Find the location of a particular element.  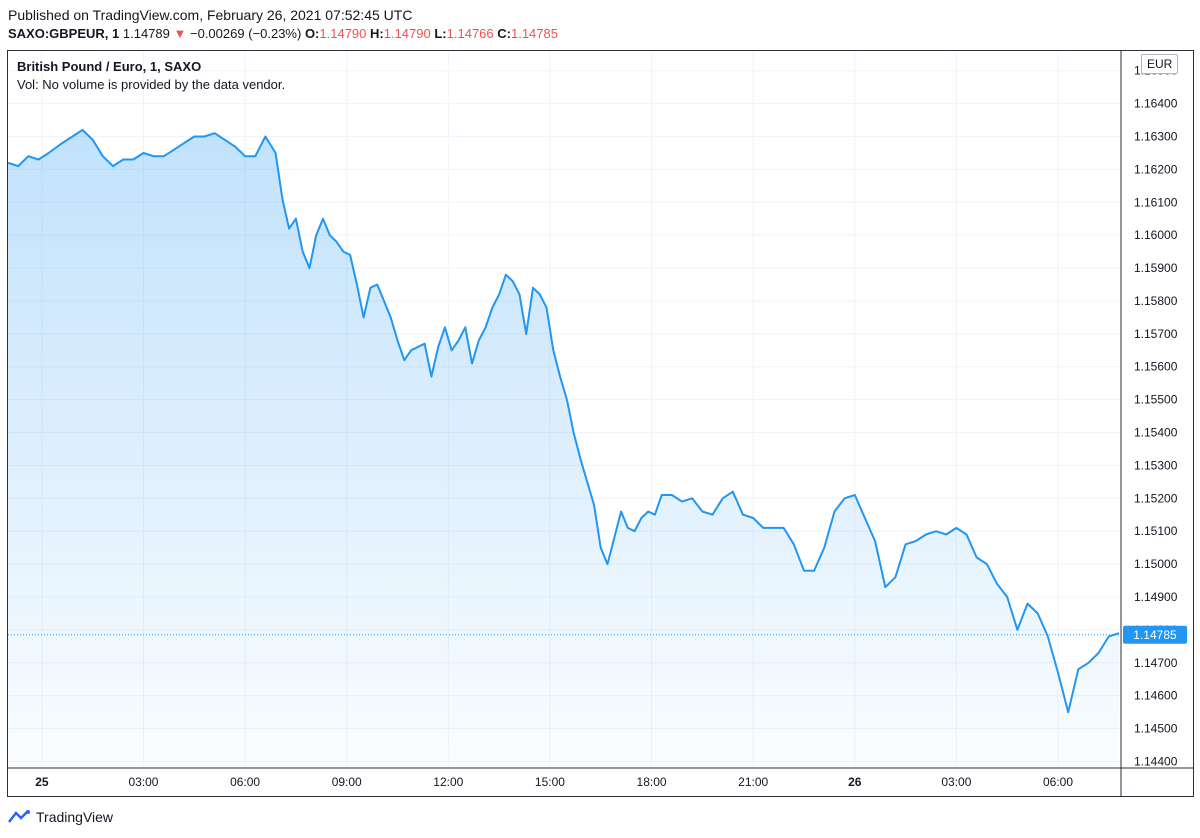

y-tick-label: 1.14900 is located at coordinates (1156, 597).